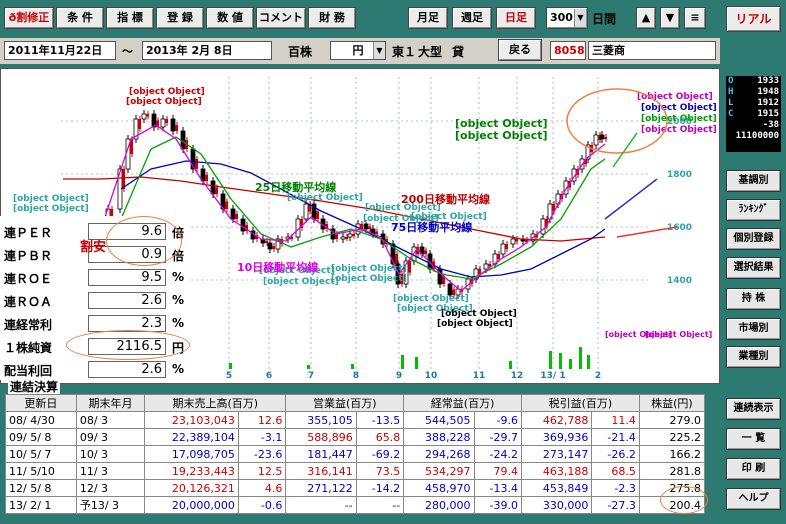  I want to click on side-button-list: 一 覧, so click(753, 439).